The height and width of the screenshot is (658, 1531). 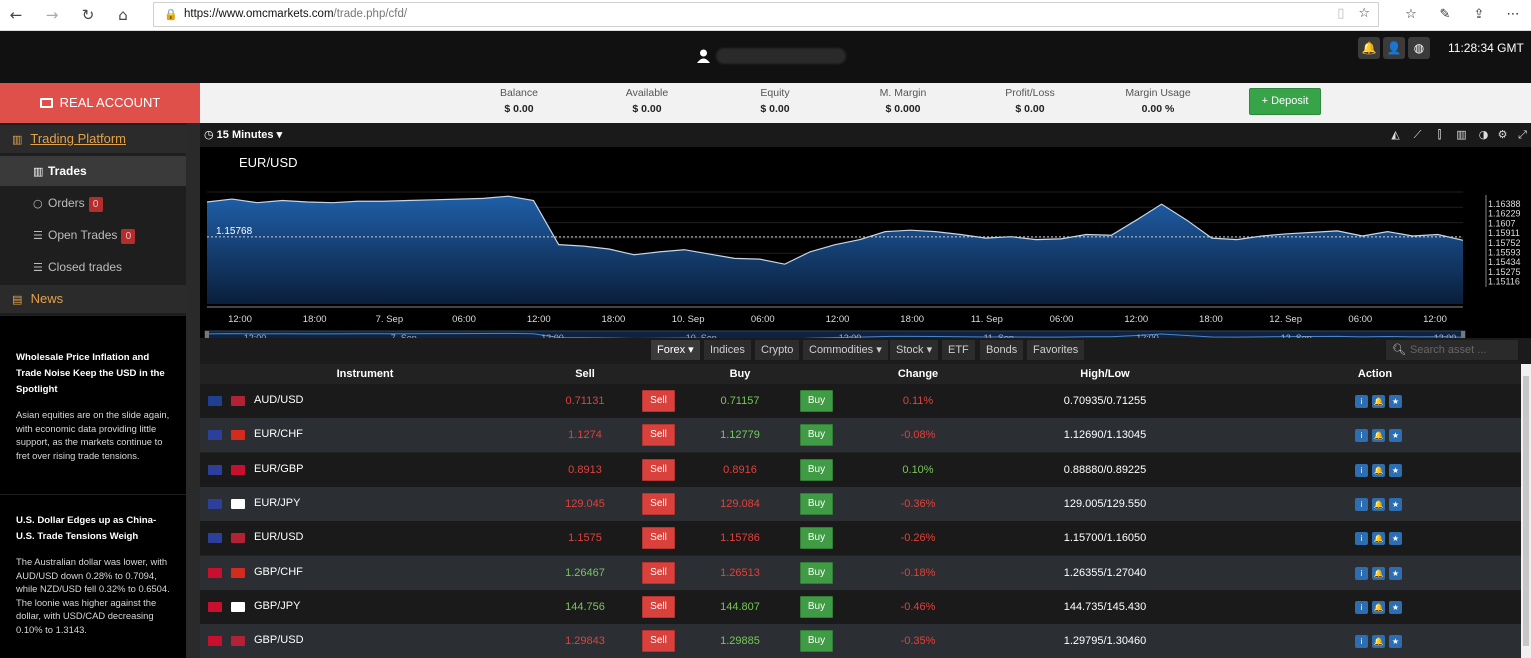 What do you see at coordinates (278, 571) in the screenshot?
I see `instrument-name: GBP/CHF` at bounding box center [278, 571].